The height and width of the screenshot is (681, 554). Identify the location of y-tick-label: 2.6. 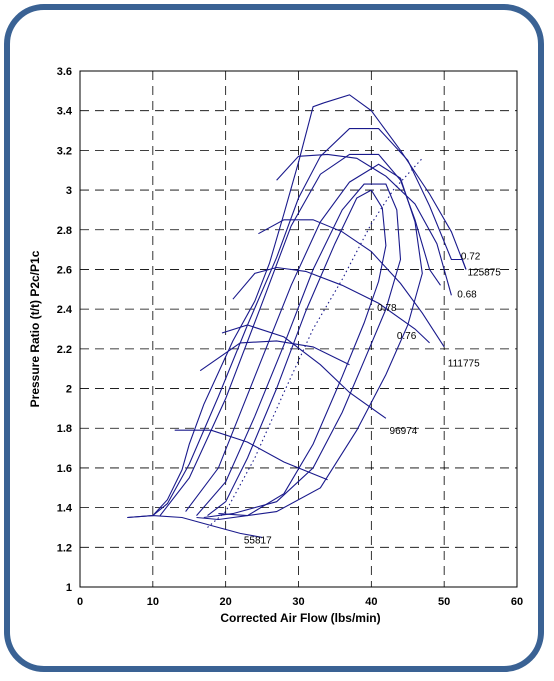
(64, 270).